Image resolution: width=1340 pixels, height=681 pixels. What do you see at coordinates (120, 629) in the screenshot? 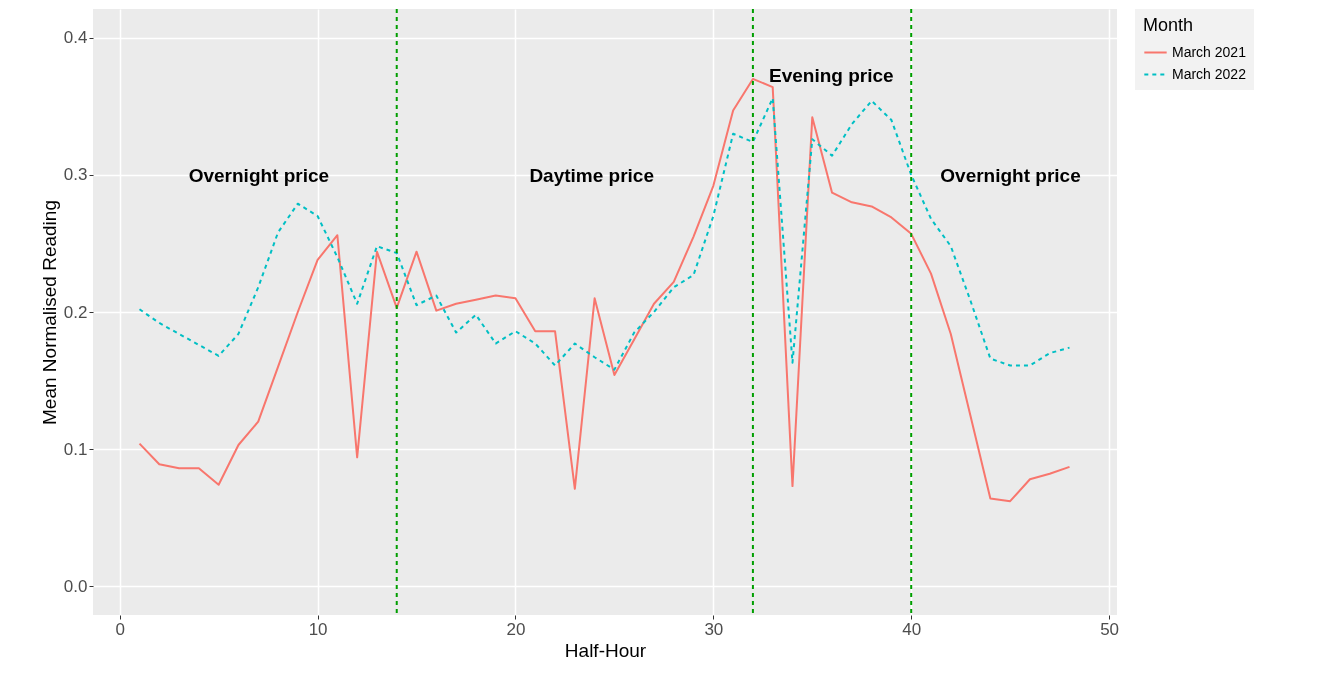
I see `x-tick-label: 0` at bounding box center [120, 629].